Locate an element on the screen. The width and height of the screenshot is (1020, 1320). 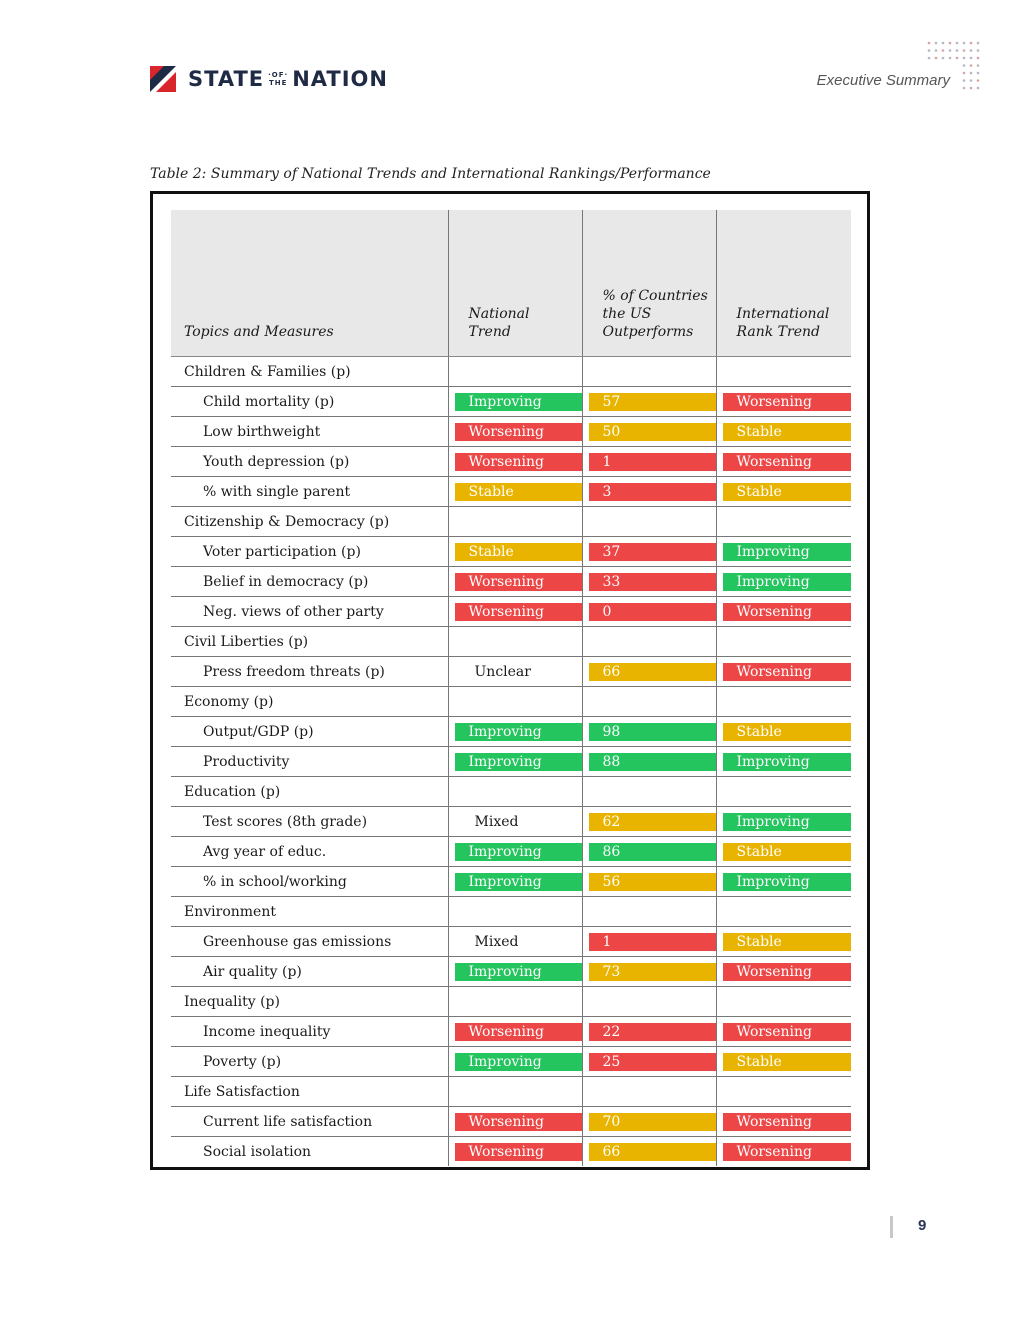
status-badge: 86 is located at coordinates (652, 851).